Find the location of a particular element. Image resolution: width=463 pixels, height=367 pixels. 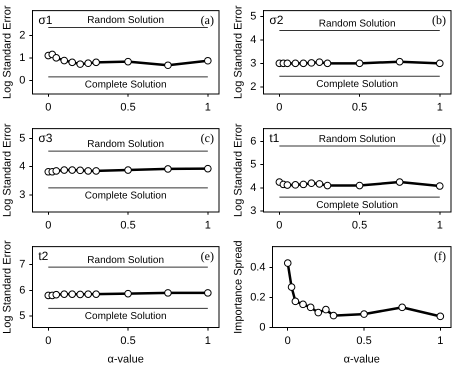

annotation: t1 is located at coordinates (274, 137).